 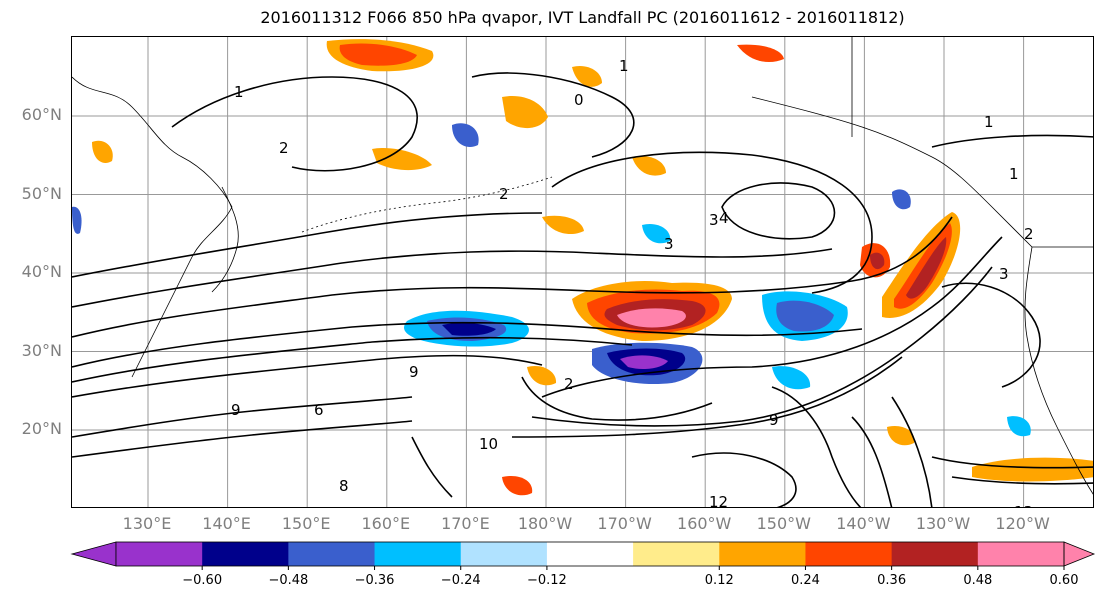 I want to click on colorbar-tick-label: 0.12, so click(x=719, y=580).